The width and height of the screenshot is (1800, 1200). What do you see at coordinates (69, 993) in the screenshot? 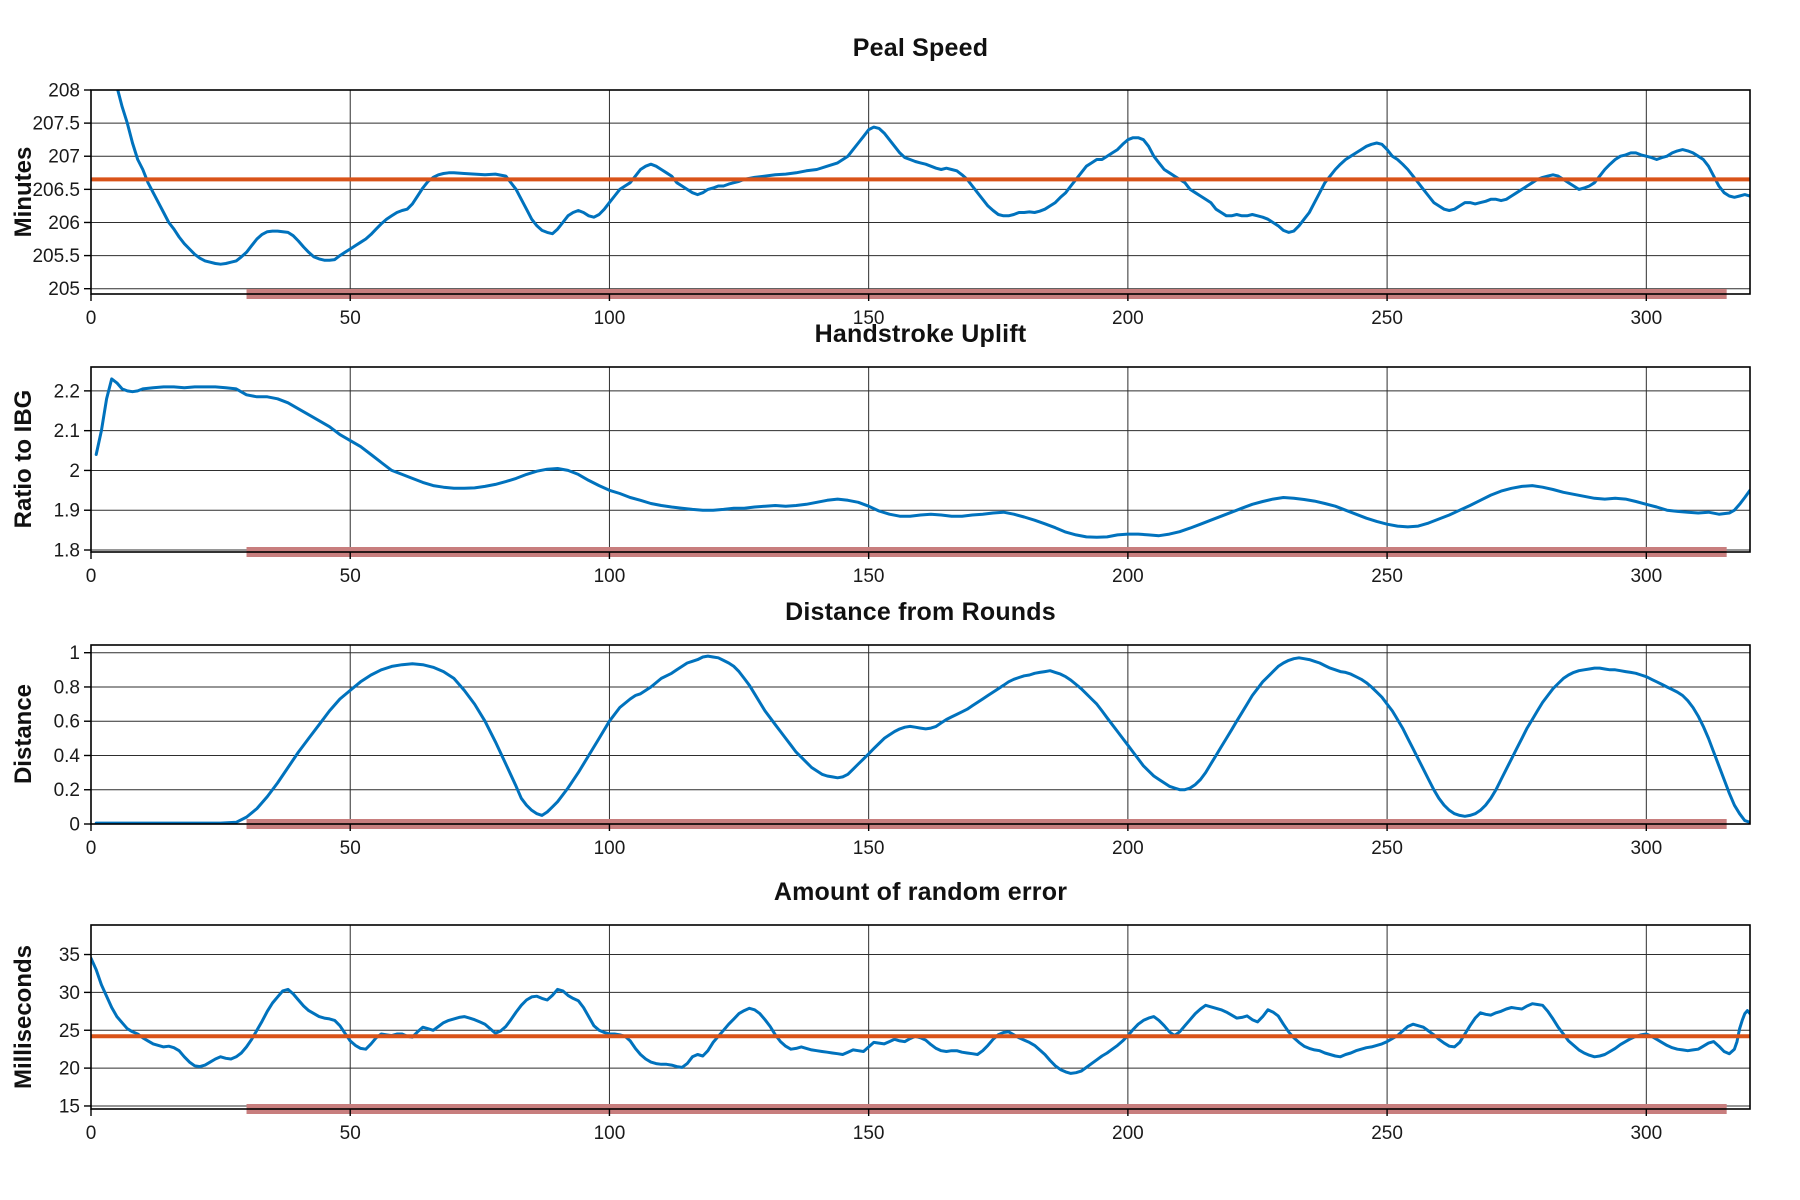
I see `y-tick-label: 30` at bounding box center [69, 993].